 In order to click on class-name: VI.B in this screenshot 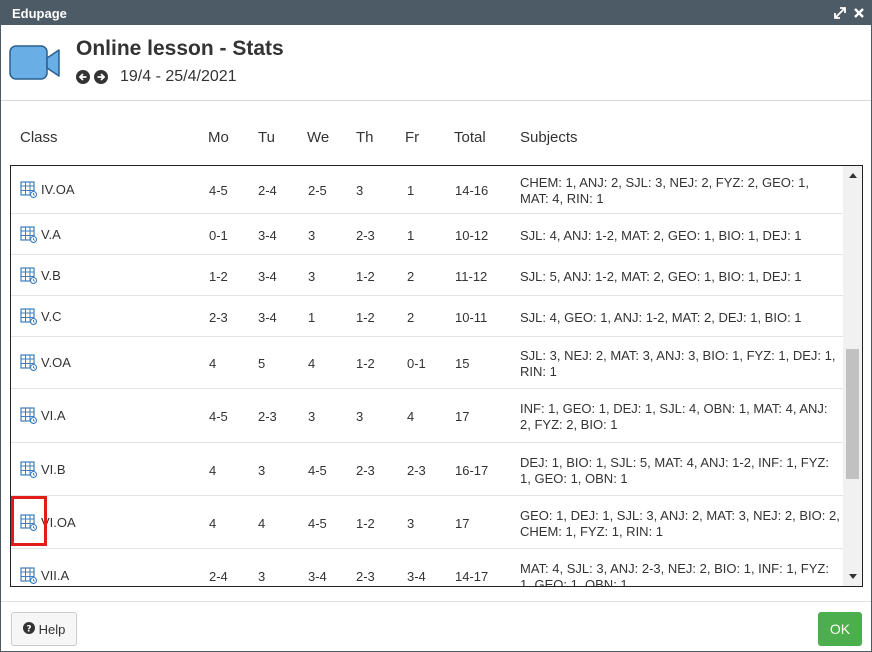, I will do `click(53, 469)`.